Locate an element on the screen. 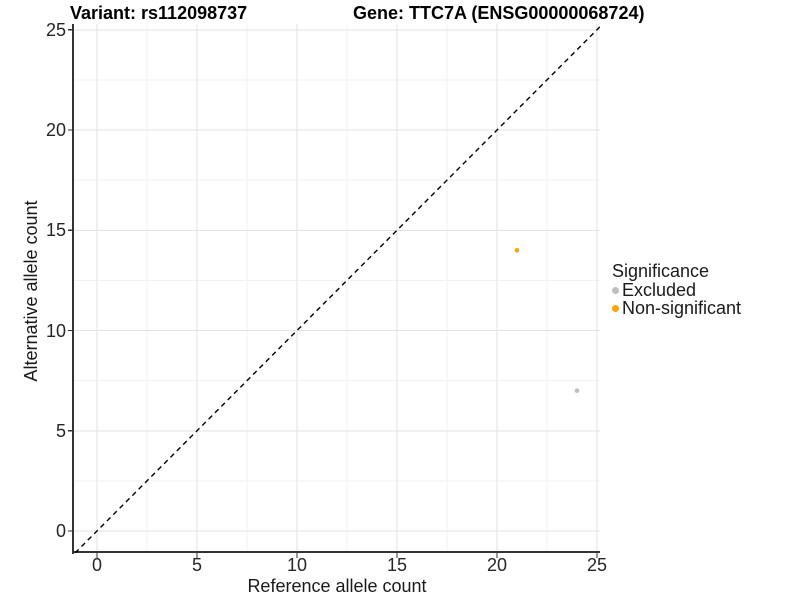 The image size is (800, 600). x-tick-label: 20 is located at coordinates (497, 565).